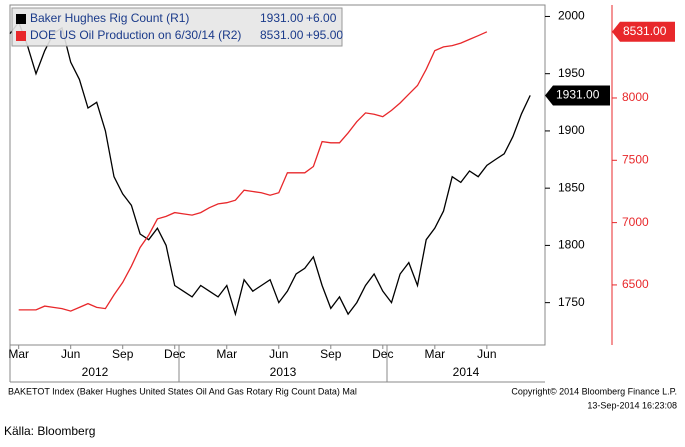 This screenshot has height=447, width=685. What do you see at coordinates (635, 284) in the screenshot?
I see `y2-tick-label: 6500` at bounding box center [635, 284].